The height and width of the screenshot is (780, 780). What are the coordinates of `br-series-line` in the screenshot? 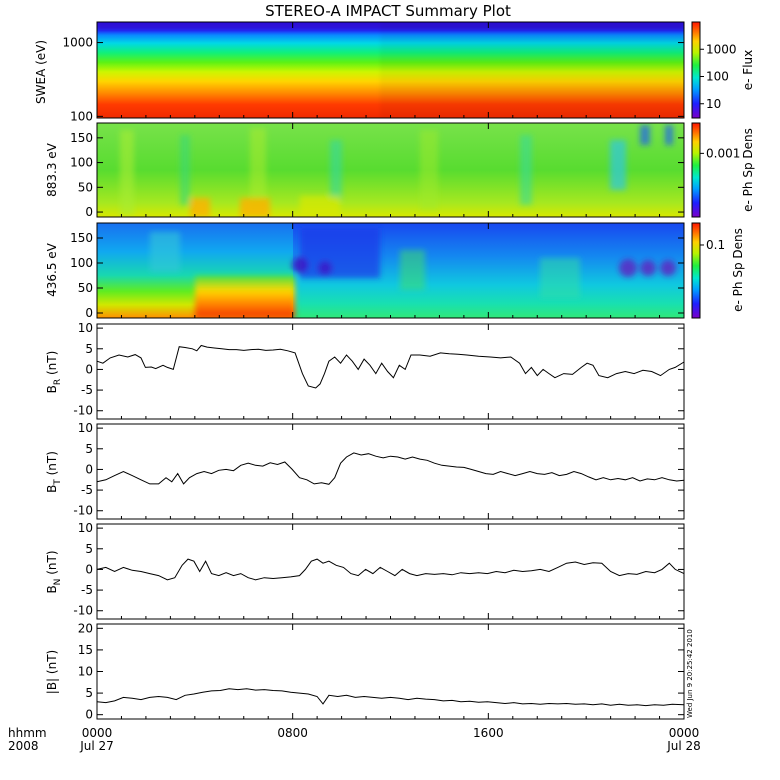 It's located at (390, 366).